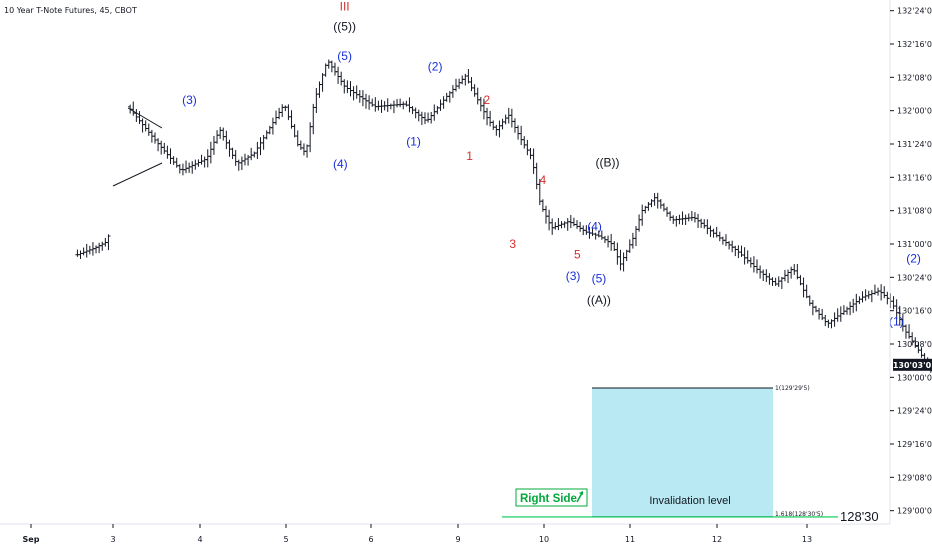 The image size is (932, 550). Describe the element at coordinates (914, 144) in the screenshot. I see `y-tick-label: 131'24'0` at that location.